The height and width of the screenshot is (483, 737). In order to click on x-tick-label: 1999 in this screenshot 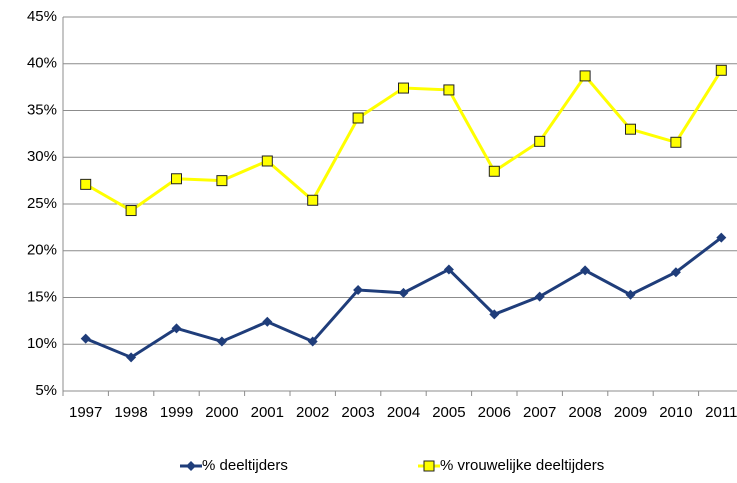, I will do `click(176, 412)`.